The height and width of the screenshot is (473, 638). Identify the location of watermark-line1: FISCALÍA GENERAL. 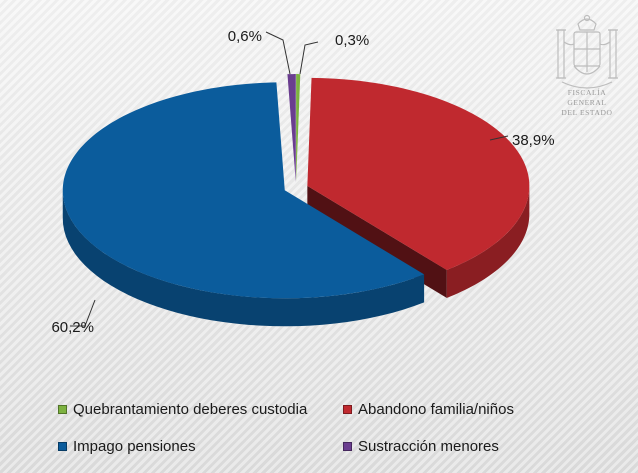
(587, 97).